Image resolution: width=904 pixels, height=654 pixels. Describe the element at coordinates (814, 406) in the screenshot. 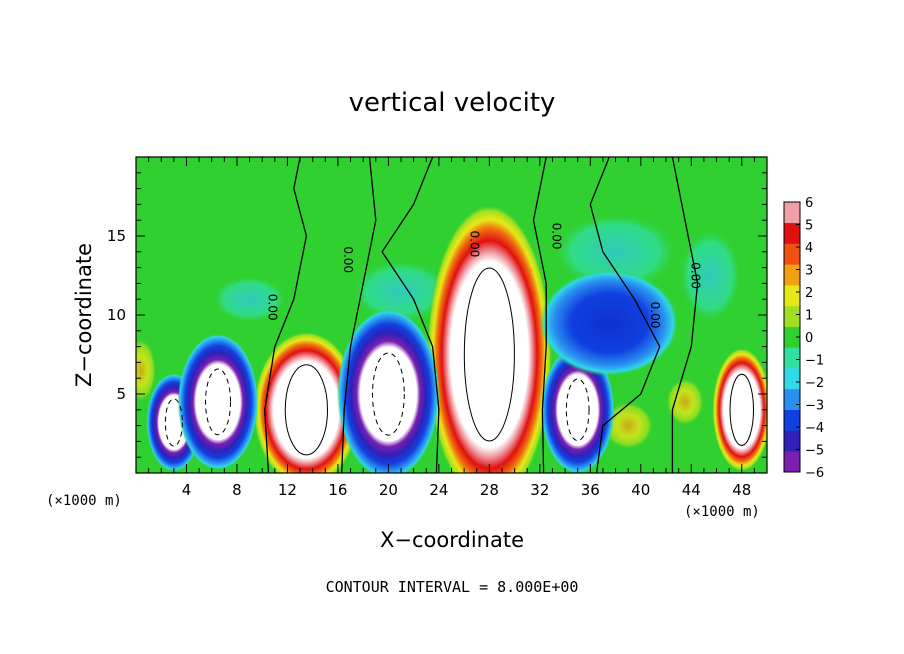

I see `colorbar-tick-label: −3` at that location.